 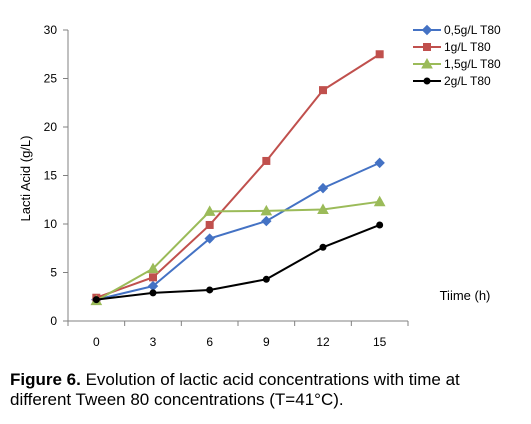 What do you see at coordinates (51, 30) in the screenshot?
I see `y-tick-label: 30` at bounding box center [51, 30].